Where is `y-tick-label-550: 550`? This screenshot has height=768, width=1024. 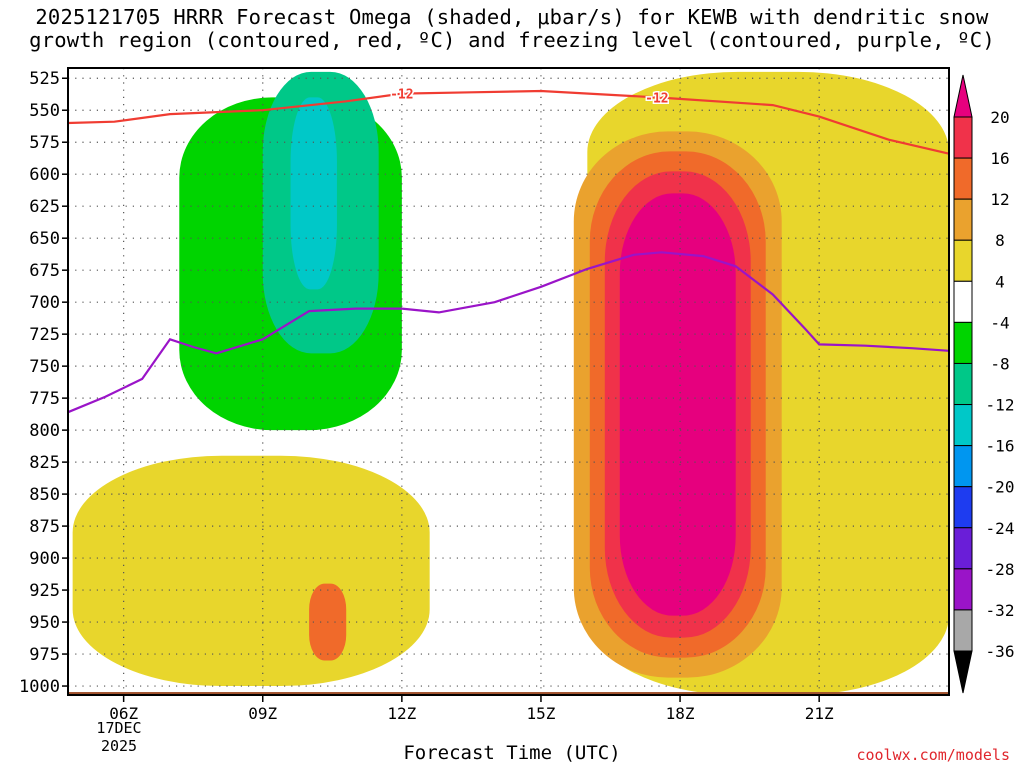 y-tick-label-550: 550 is located at coordinates (44, 111).